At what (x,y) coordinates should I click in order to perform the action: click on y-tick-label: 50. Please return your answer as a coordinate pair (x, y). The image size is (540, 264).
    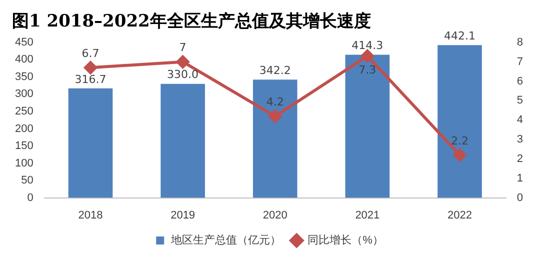
    Looking at the image, I should click on (27, 180).